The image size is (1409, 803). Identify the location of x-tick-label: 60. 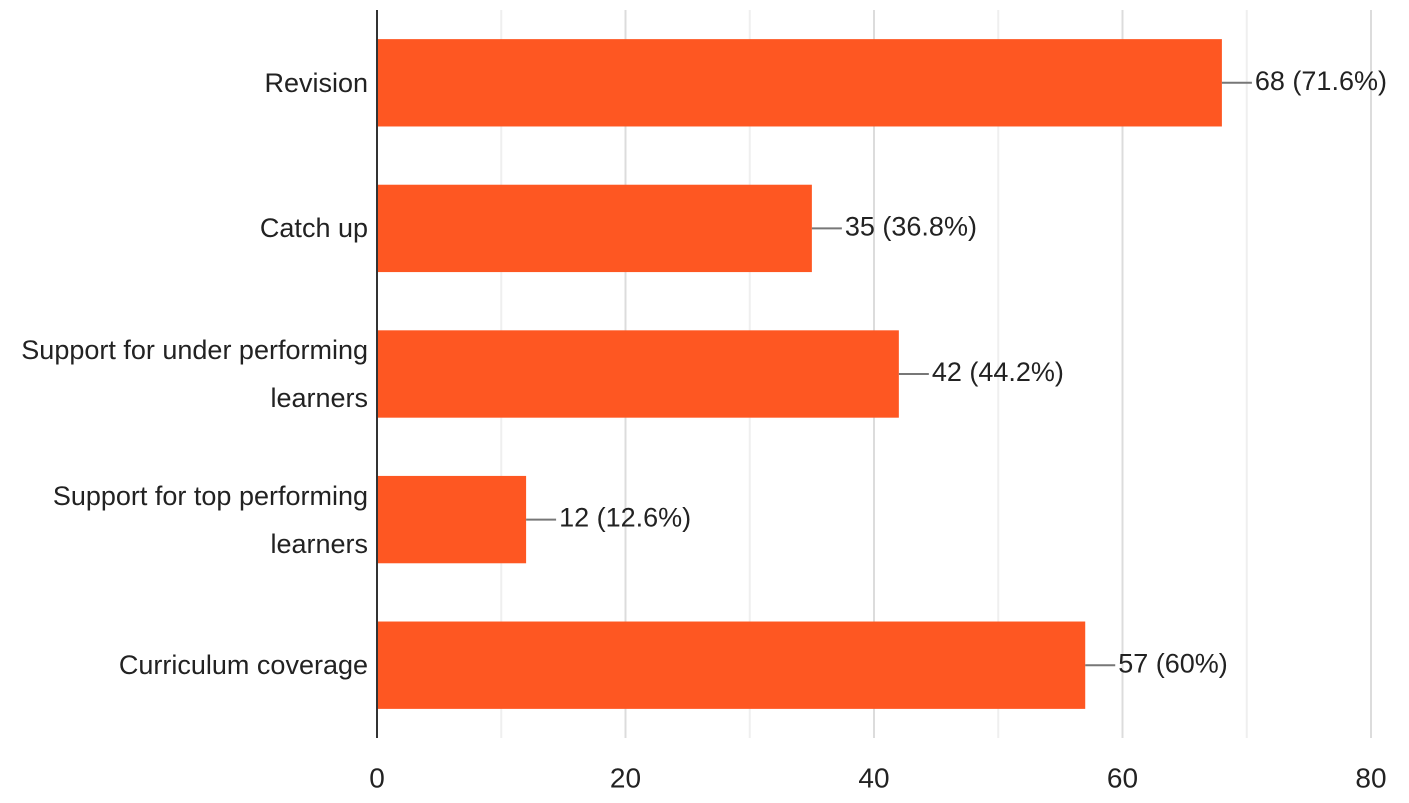
(1122, 777).